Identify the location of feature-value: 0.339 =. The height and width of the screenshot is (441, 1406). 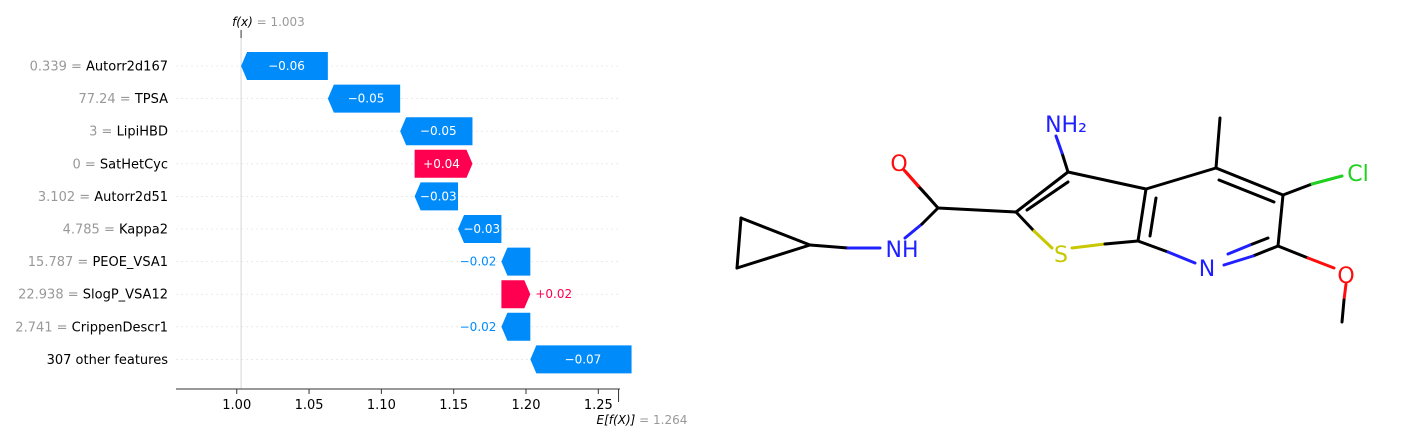
(58, 67).